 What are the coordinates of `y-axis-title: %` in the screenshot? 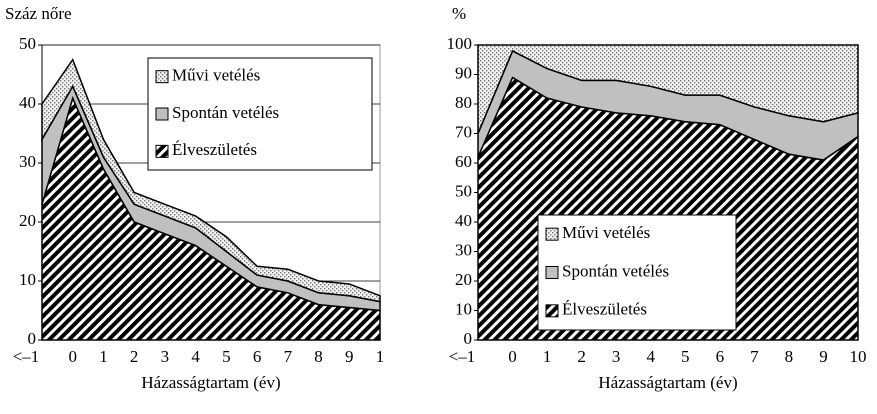 It's located at (459, 13).